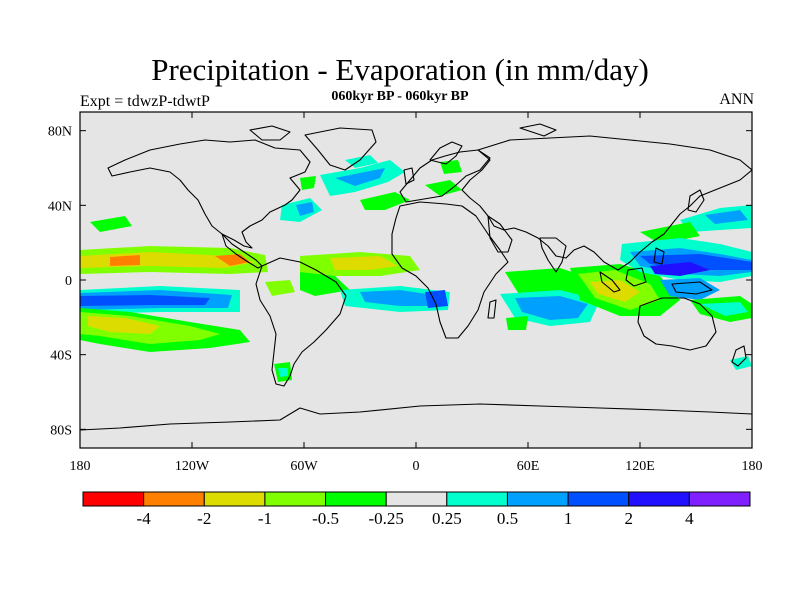  Describe the element at coordinates (265, 518) in the screenshot. I see `colorbar-label: -1` at that location.